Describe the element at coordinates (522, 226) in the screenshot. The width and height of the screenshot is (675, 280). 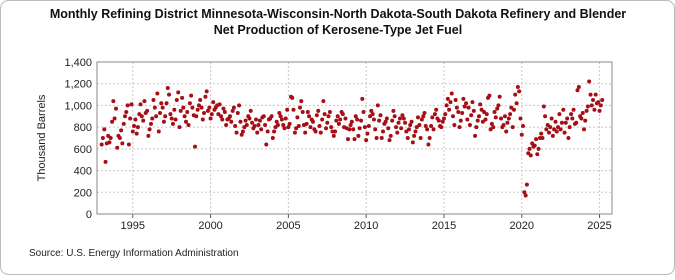
I see `x-tick-label: 2020` at that location.